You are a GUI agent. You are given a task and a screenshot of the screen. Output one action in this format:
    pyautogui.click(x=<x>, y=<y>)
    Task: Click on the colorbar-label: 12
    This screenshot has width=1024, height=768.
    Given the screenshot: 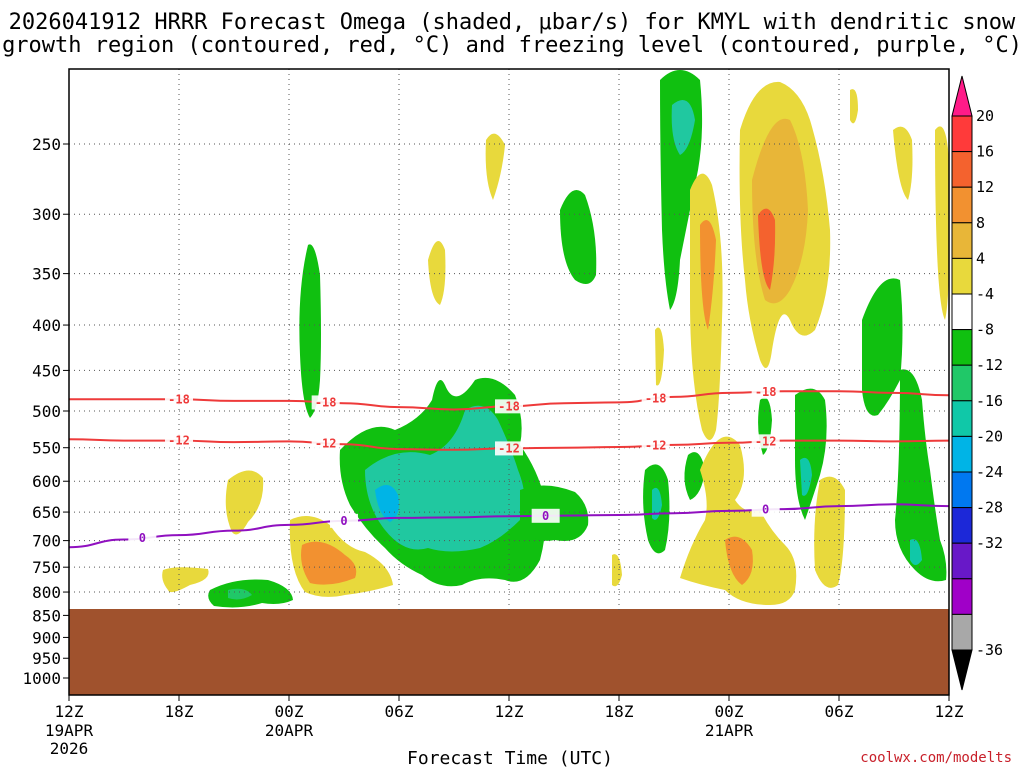 What is the action you would take?
    pyautogui.click(x=985, y=187)
    